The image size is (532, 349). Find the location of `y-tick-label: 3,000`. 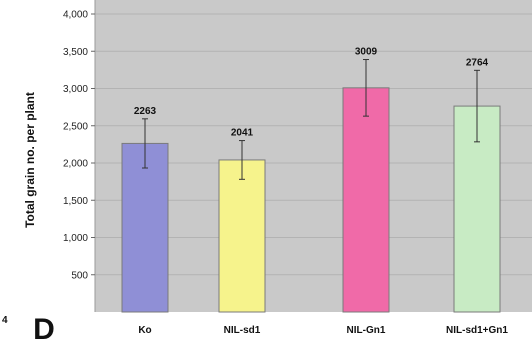

y-tick-label: 3,000 is located at coordinates (75, 89).